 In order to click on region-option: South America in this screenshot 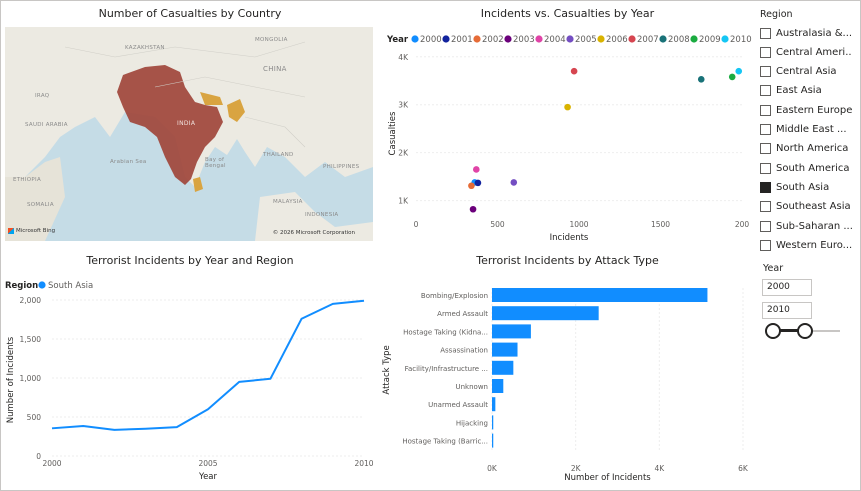, I will do `click(806, 168)`.